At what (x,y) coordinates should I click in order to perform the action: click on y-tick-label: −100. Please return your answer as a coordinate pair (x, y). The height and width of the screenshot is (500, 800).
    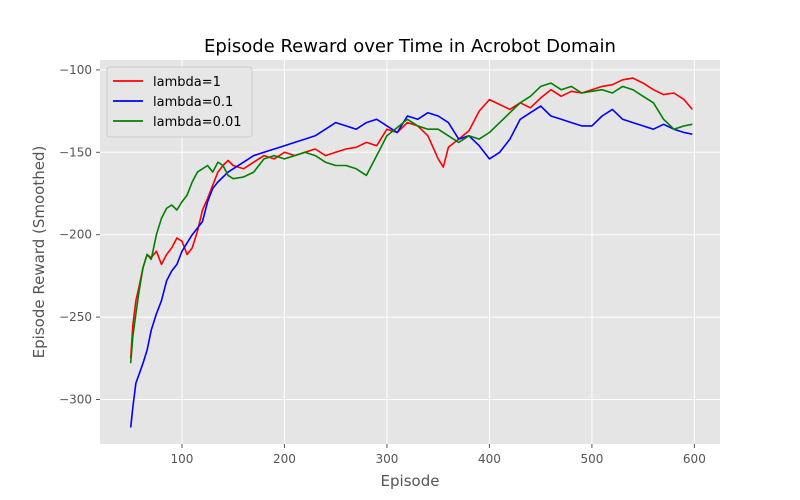
    Looking at the image, I should click on (75, 70).